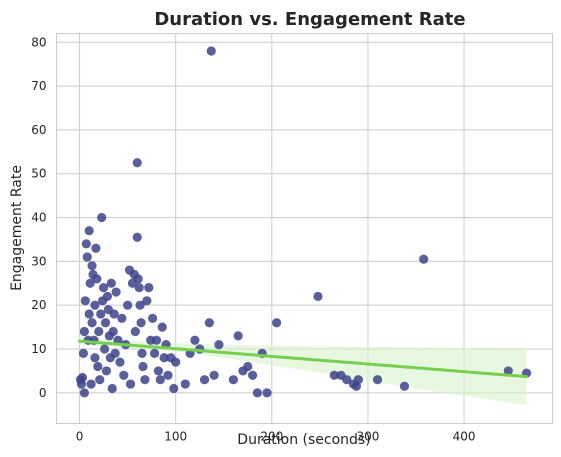  I want to click on x-tick-labels: 0 100 200 300 400, so click(276, 437).